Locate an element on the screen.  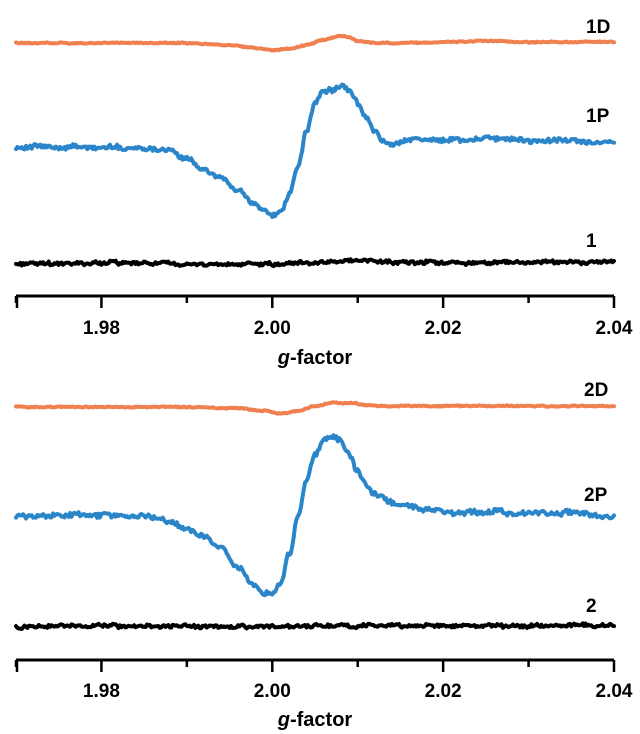
trace-2P-label: 2P is located at coordinates (596, 495).